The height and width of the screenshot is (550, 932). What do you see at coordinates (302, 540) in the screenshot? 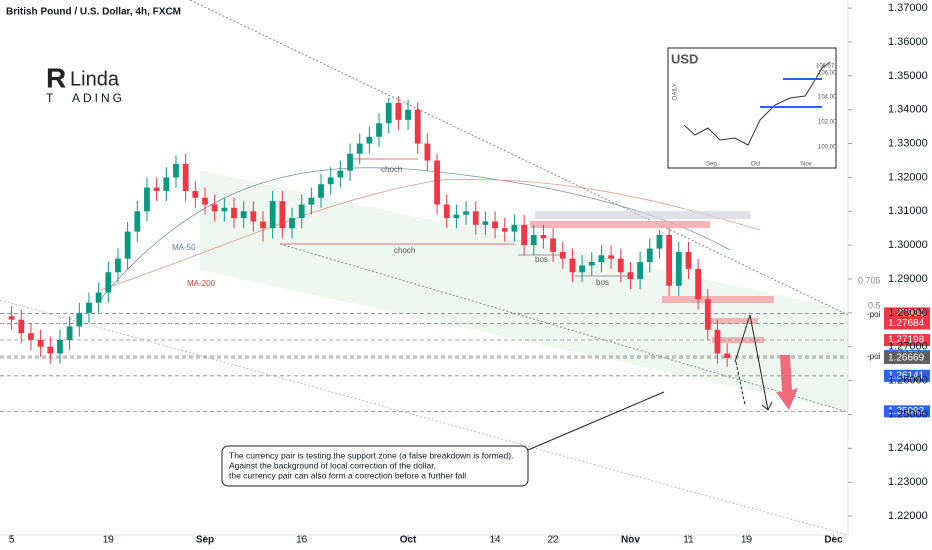
I see `x-tick-label: 16` at bounding box center [302, 540].